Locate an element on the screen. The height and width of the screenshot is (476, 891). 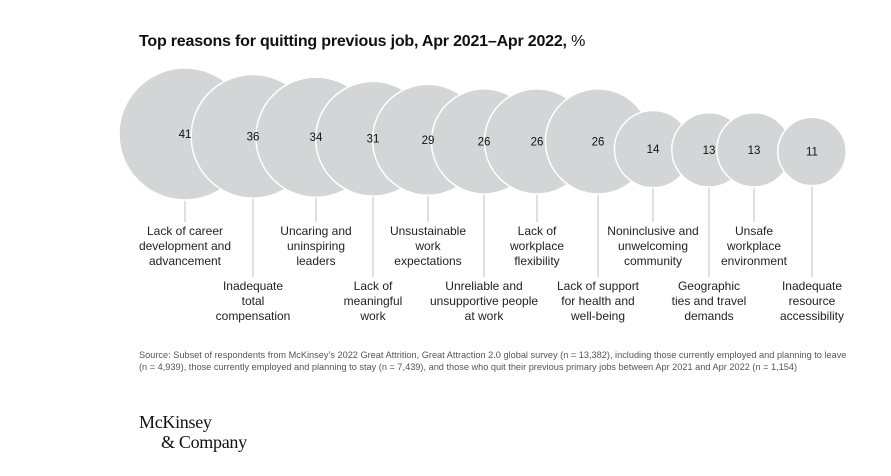
category-label-4: Lack of meaningful work is located at coordinates (373, 301).